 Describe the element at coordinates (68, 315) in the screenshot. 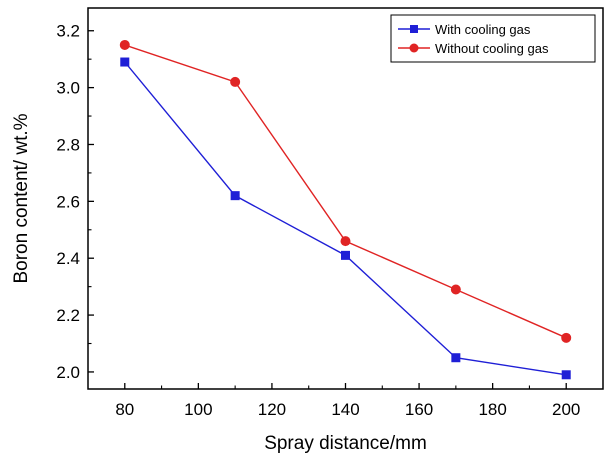

I see `y-tick-label: 2.2` at that location.